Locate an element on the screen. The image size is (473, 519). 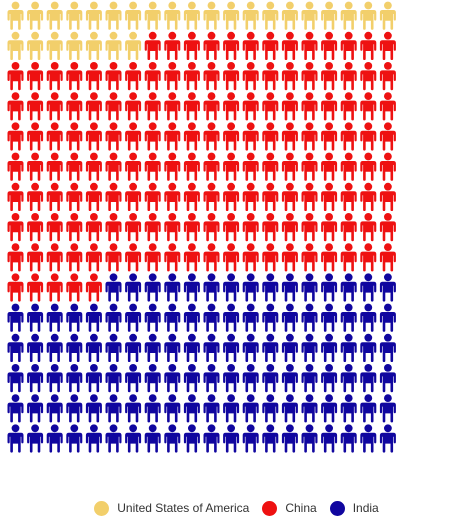
legend-item-china: China is located at coordinates (289, 508).